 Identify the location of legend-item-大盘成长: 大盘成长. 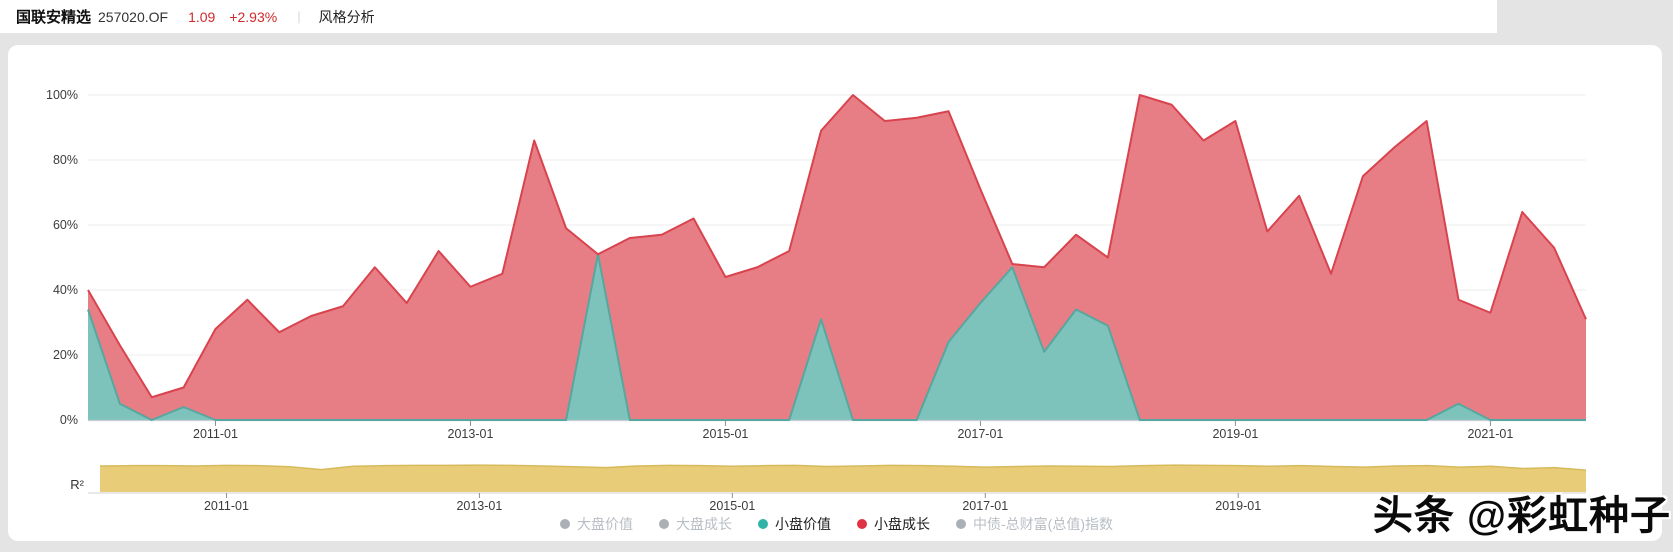
(695, 524).